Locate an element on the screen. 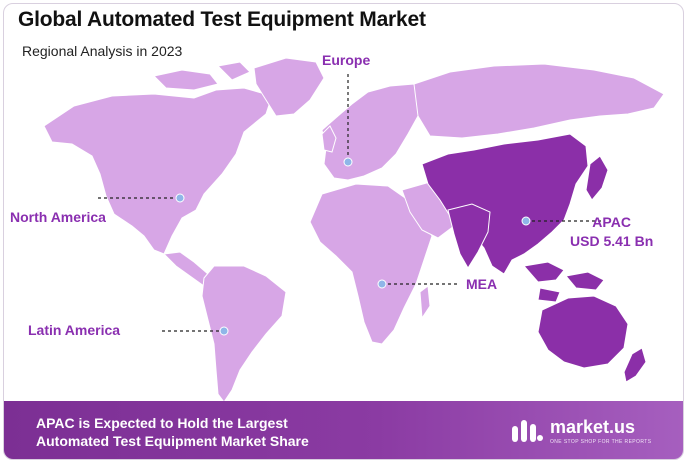 This screenshot has height=465, width=689. europe-landmass is located at coordinates (373, 132).